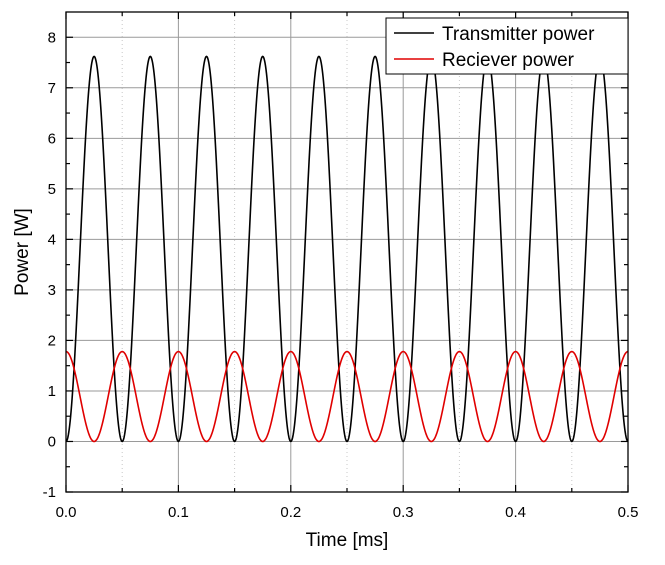 The height and width of the screenshot is (565, 665). What do you see at coordinates (628, 512) in the screenshot?
I see `x-tick-label: 0.5` at bounding box center [628, 512].